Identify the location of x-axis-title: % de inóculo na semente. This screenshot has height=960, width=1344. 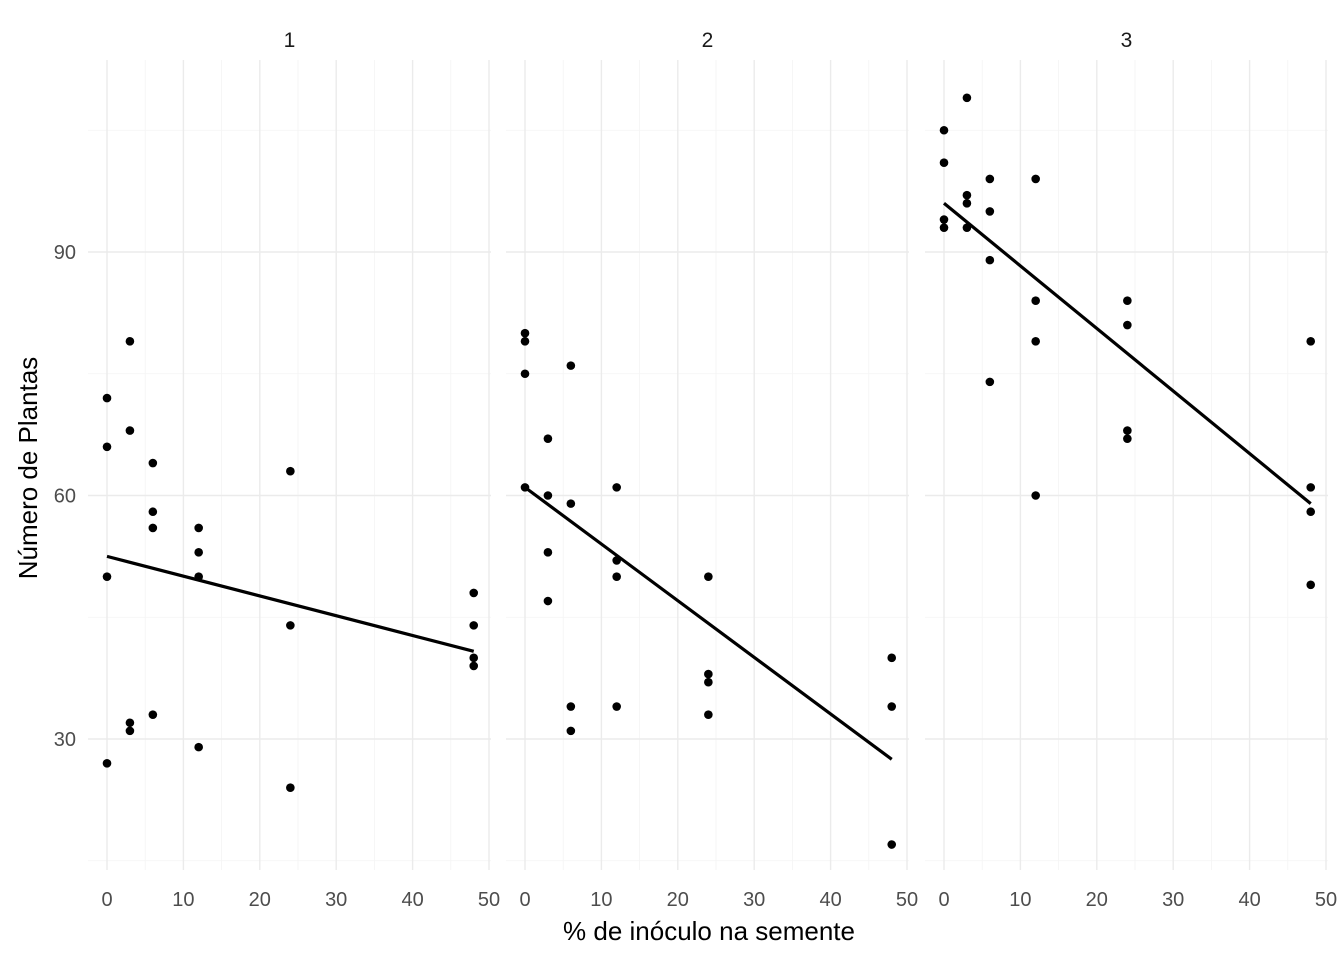
(709, 931).